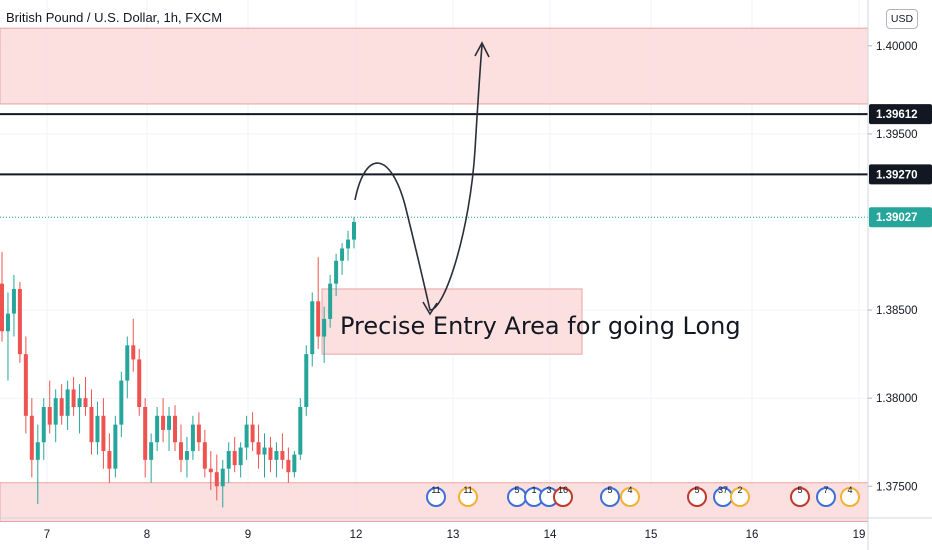  What do you see at coordinates (47, 535) in the screenshot?
I see `time-tick-label: 7` at bounding box center [47, 535].